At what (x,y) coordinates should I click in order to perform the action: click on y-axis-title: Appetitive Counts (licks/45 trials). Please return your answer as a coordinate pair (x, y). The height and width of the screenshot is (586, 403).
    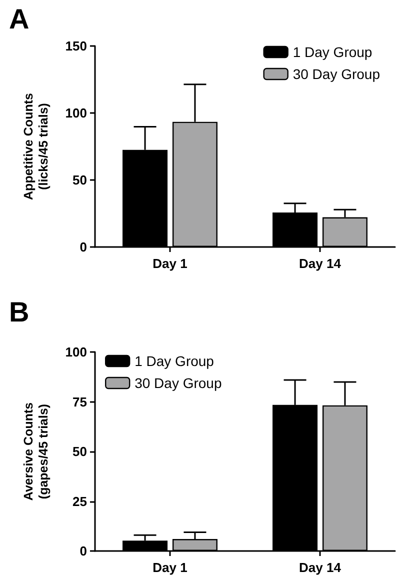
    Looking at the image, I should click on (36, 146).